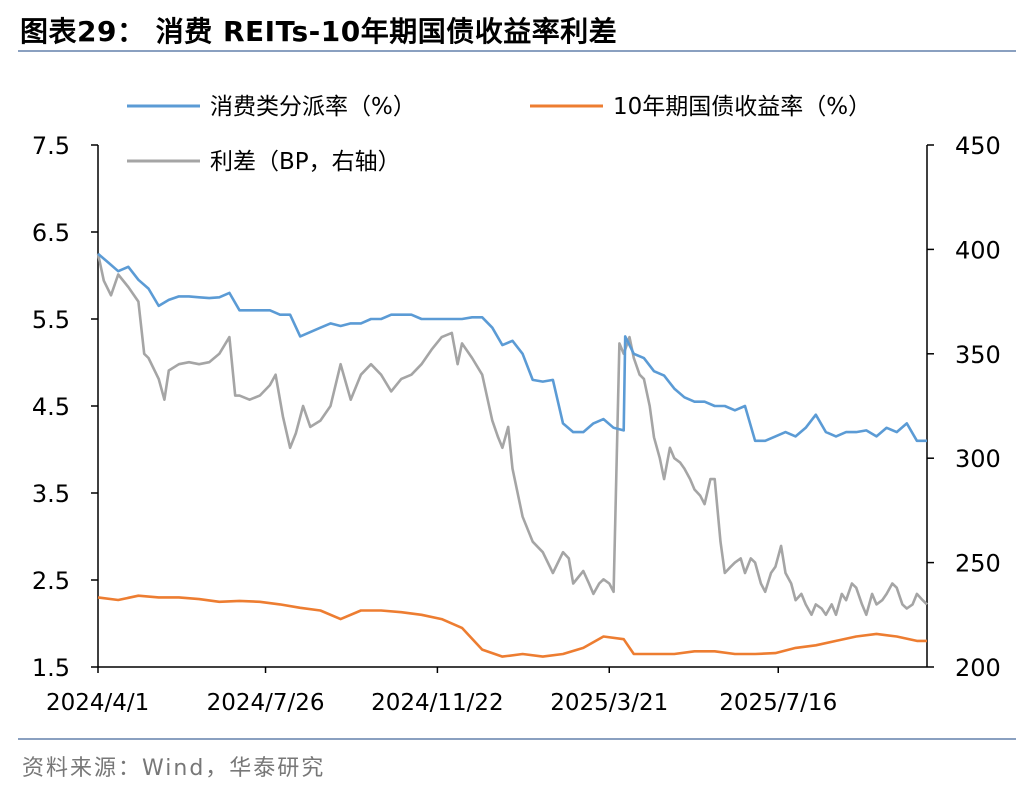  I want to click on y-right-tick-label: 400, so click(978, 250).